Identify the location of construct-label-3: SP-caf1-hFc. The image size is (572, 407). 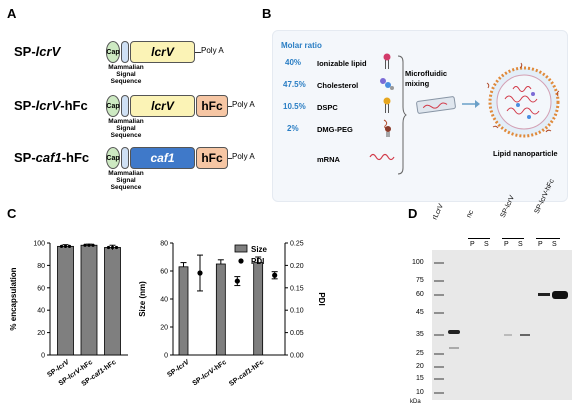
(52, 157).